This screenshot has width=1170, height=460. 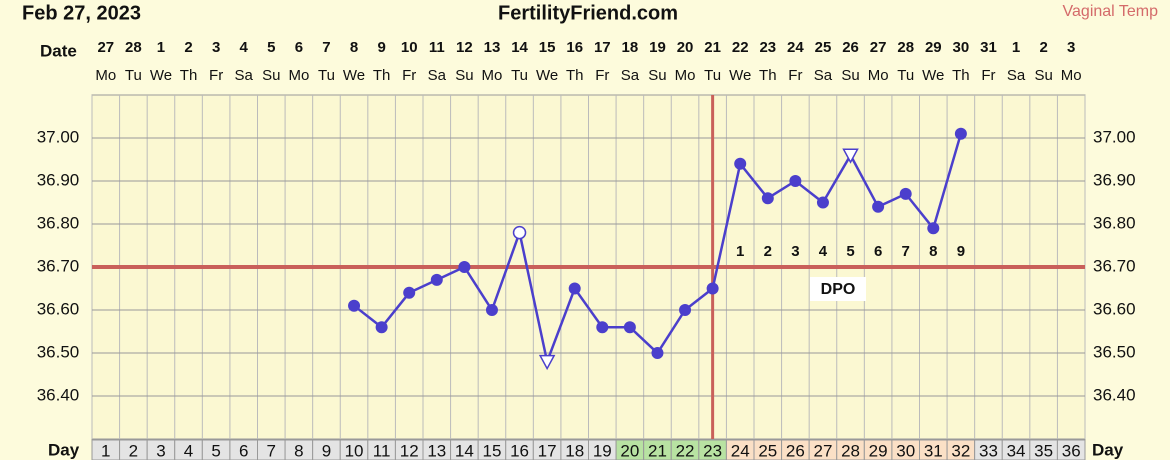 I want to click on x-tick-label: 30, so click(x=905, y=450).